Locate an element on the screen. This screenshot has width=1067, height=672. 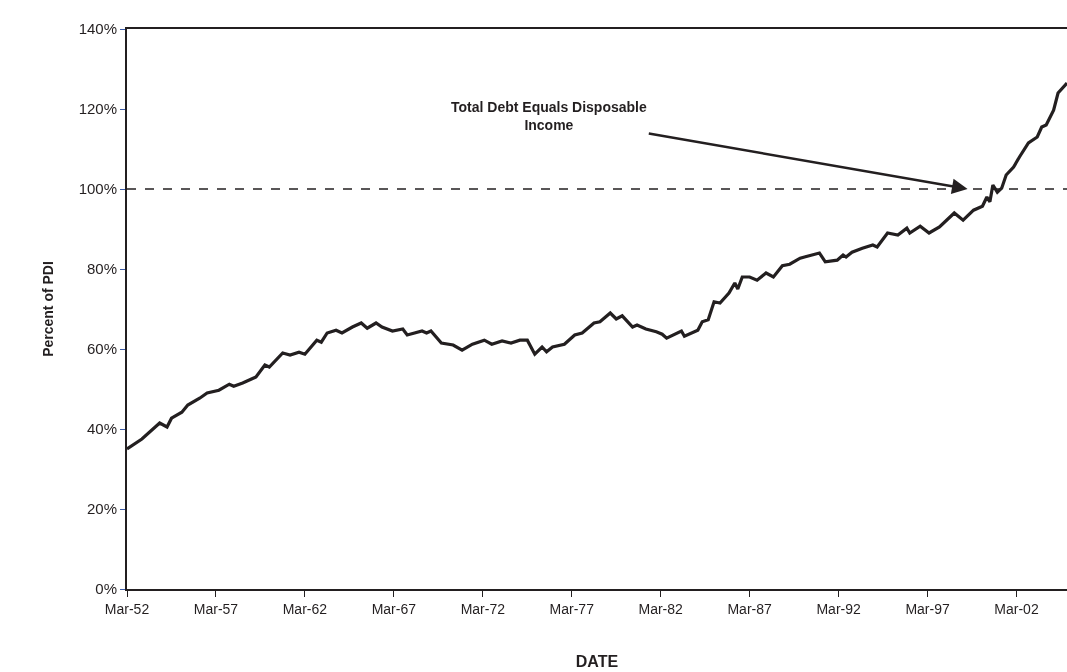
x-tick-label: Mar-92 is located at coordinates (838, 608).